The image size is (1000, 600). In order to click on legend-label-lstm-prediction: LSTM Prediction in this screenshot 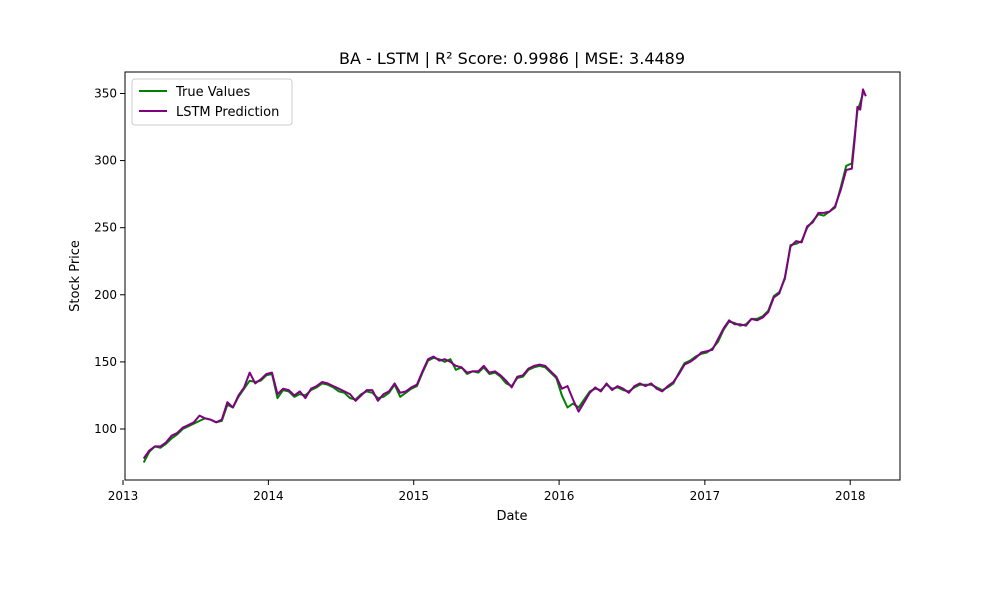, I will do `click(227, 112)`.